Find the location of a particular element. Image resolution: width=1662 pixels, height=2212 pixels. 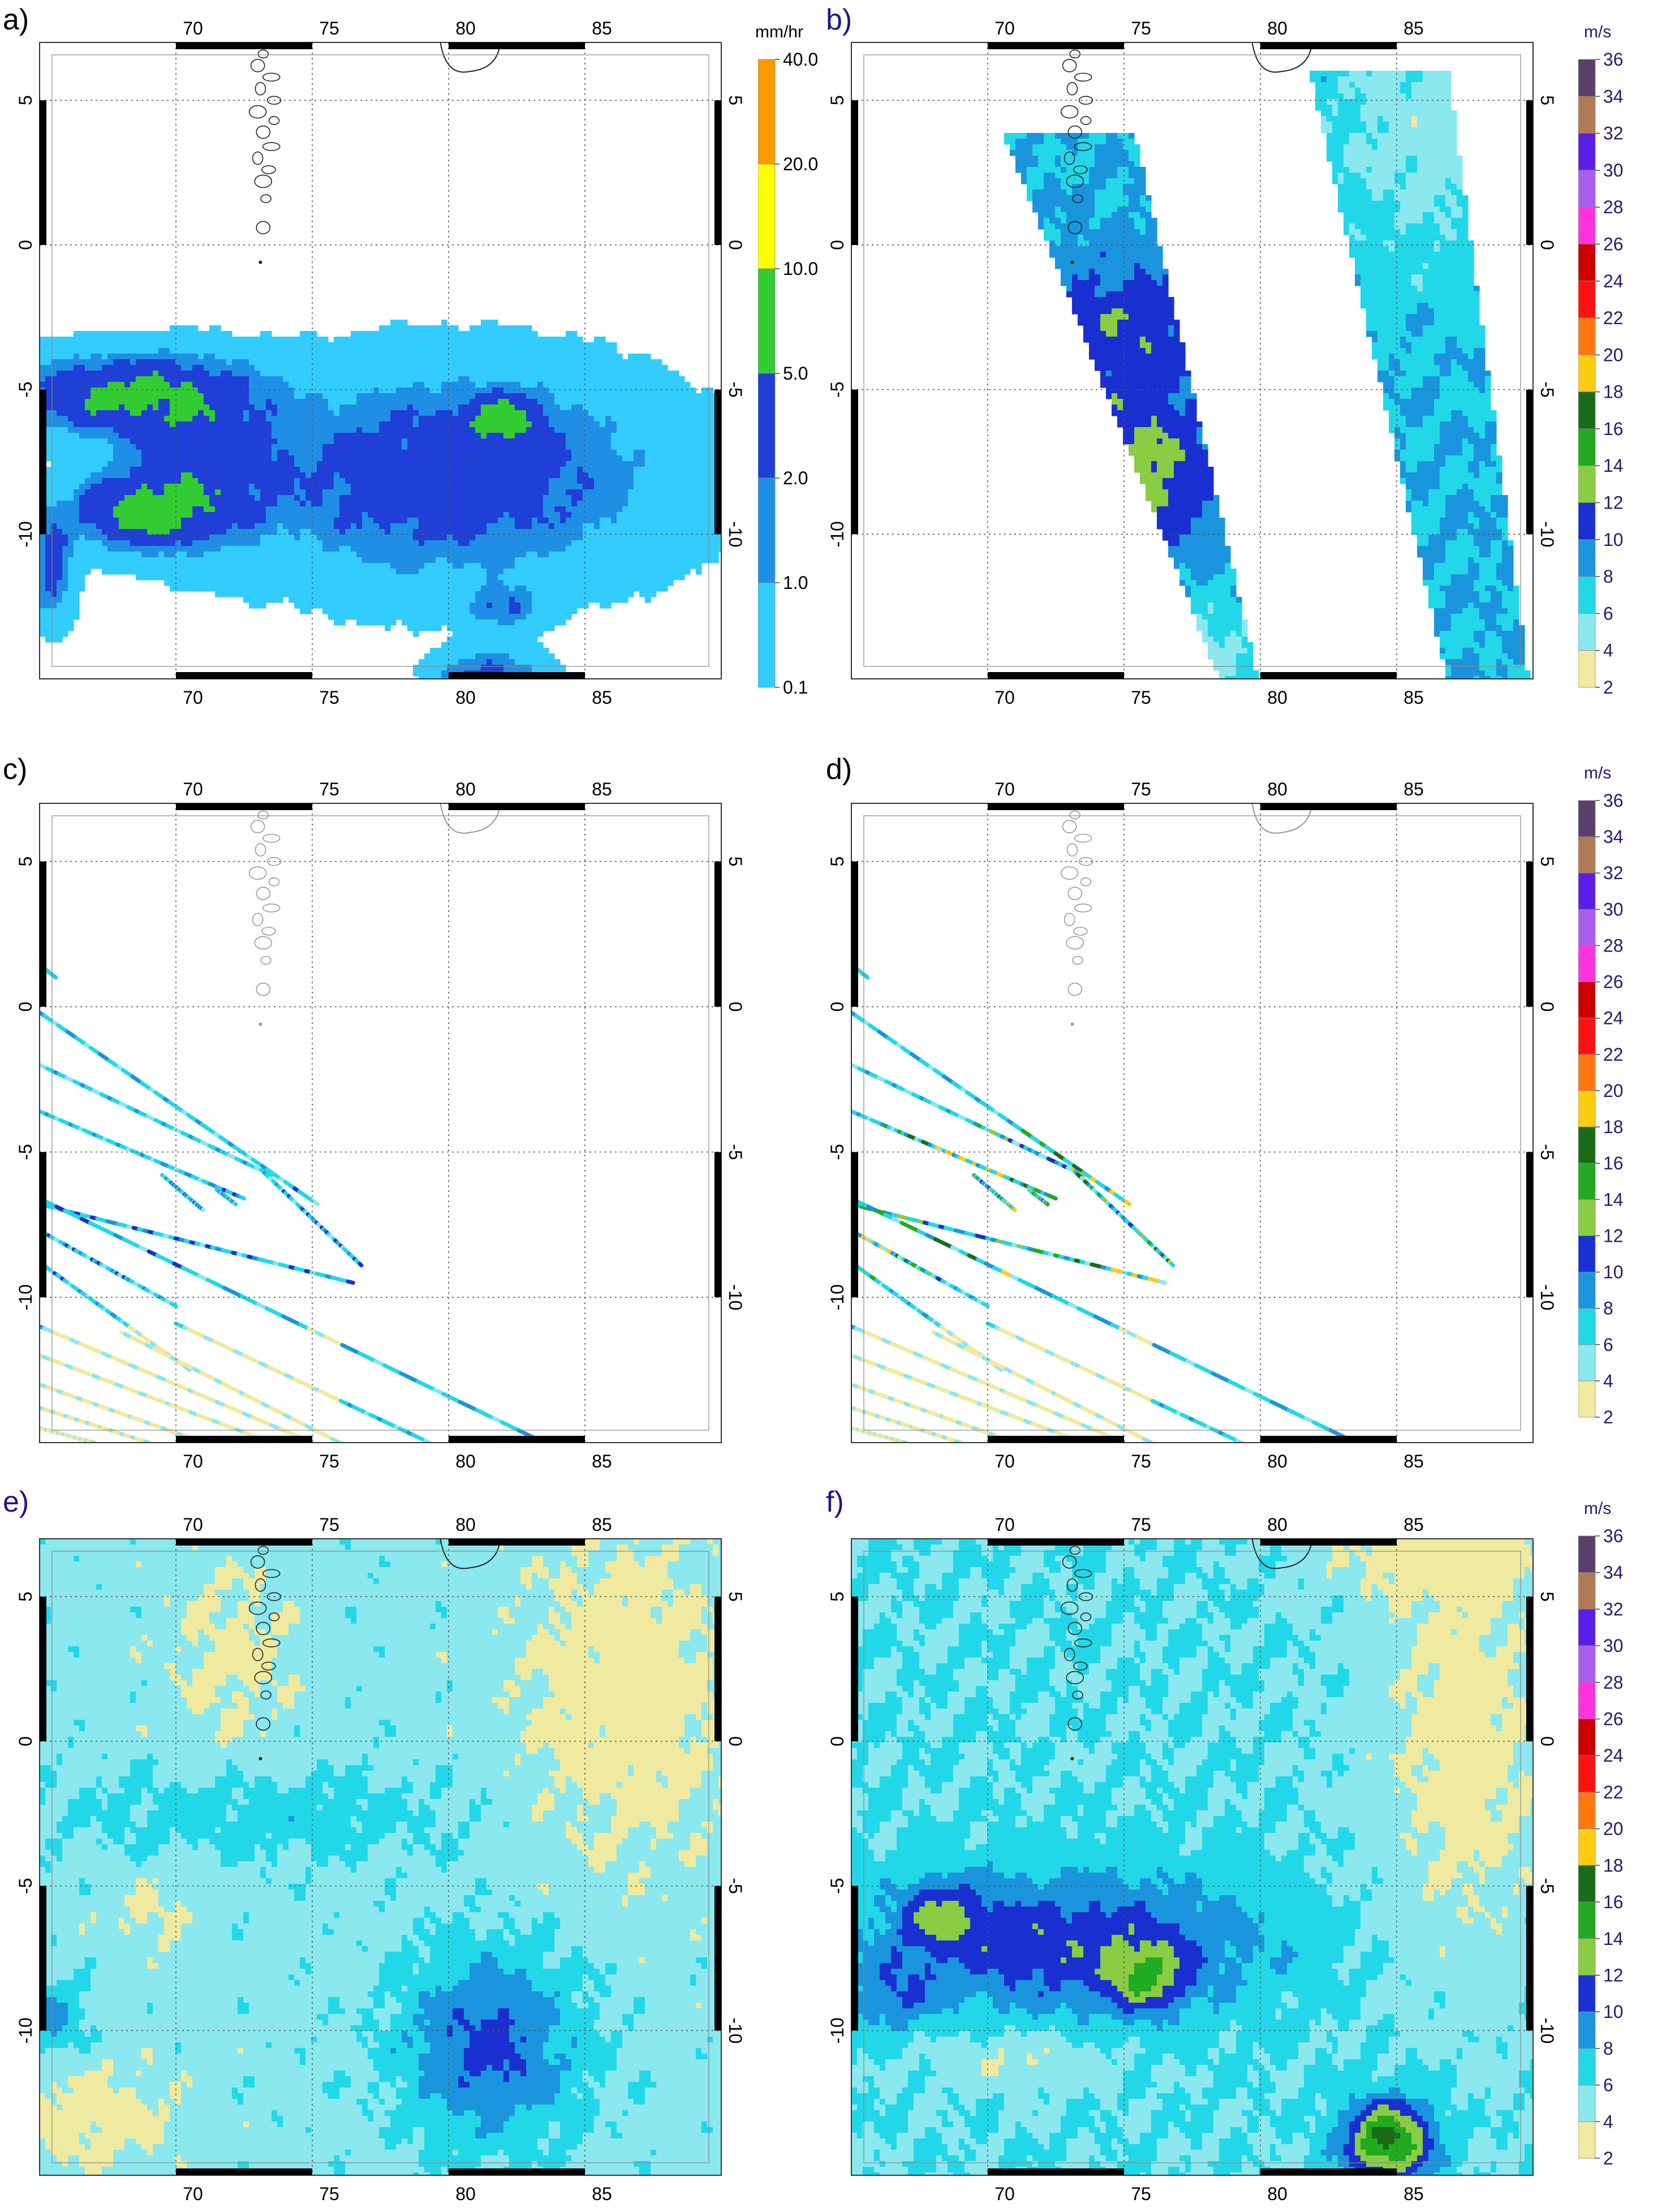

colorbar-label: 4 is located at coordinates (1608, 2121).